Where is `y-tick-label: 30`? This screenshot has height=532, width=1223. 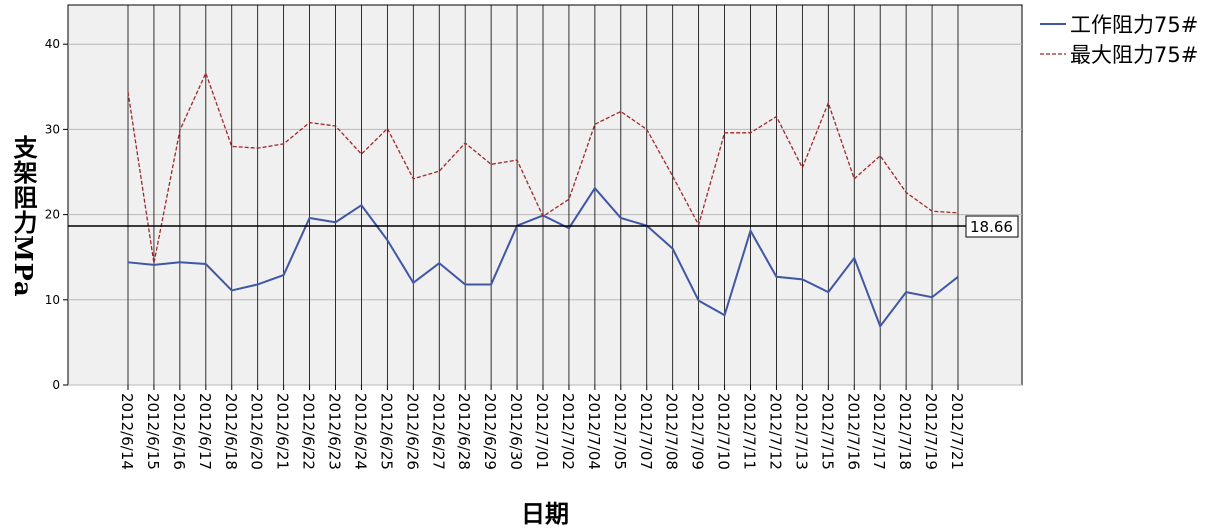
y-tick-label: 30 is located at coordinates (52, 129).